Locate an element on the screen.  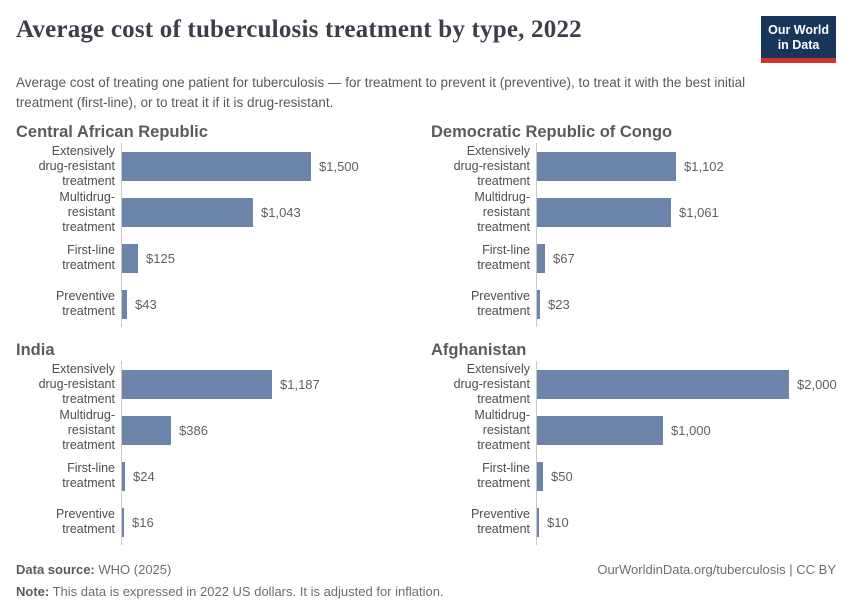
bar-row: First-line treatment $67 is located at coordinates (632, 258).